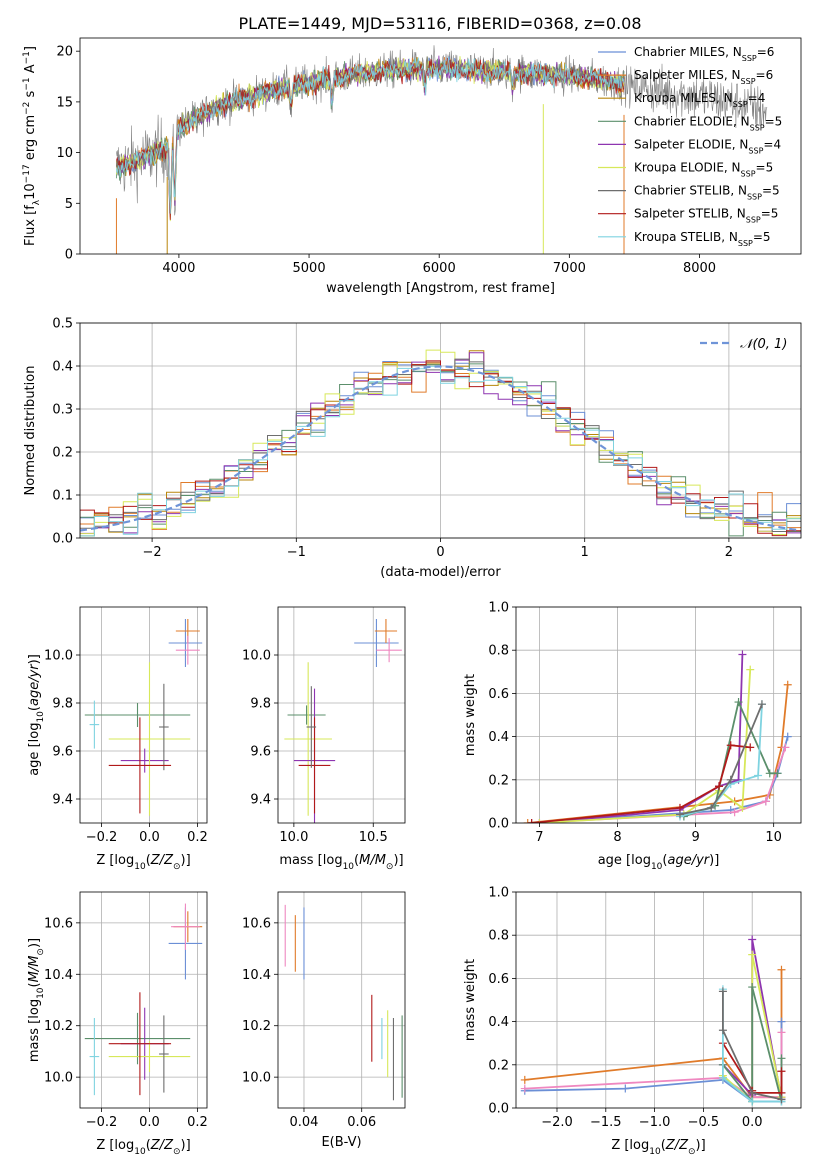 The image size is (819, 1174). What do you see at coordinates (683, 98) in the screenshot?
I see `legend-label-text: Kroupa MILES, N` at bounding box center [683, 98].